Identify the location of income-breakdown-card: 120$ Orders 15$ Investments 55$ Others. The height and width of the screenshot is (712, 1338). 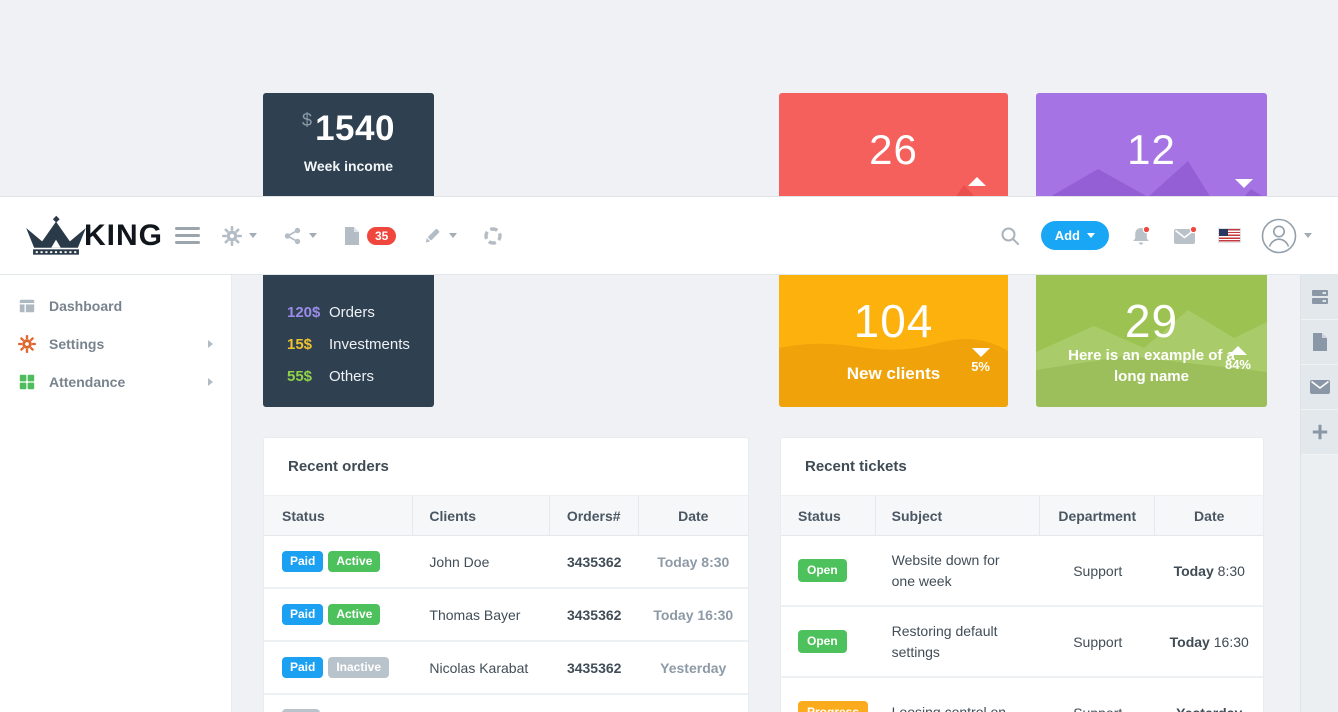
(348, 329).